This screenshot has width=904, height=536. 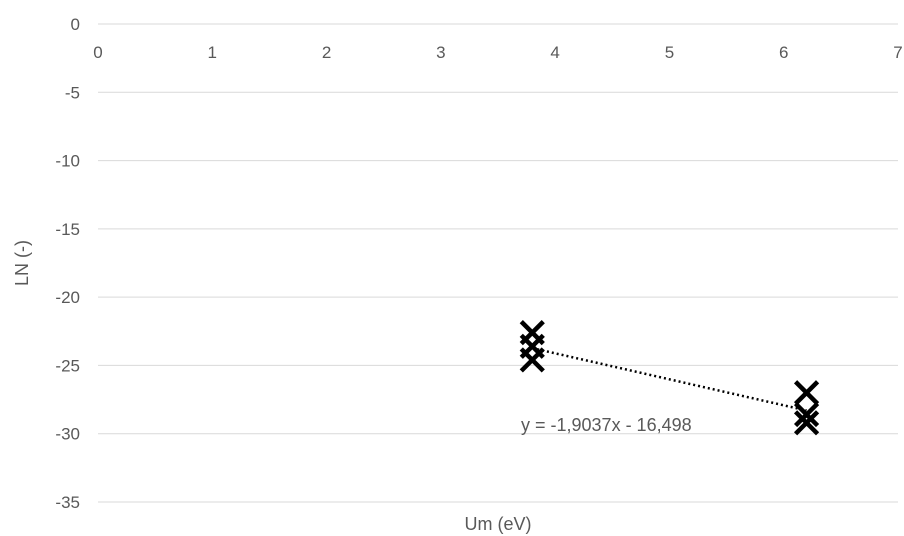 I want to click on data-points, so click(x=669, y=378).